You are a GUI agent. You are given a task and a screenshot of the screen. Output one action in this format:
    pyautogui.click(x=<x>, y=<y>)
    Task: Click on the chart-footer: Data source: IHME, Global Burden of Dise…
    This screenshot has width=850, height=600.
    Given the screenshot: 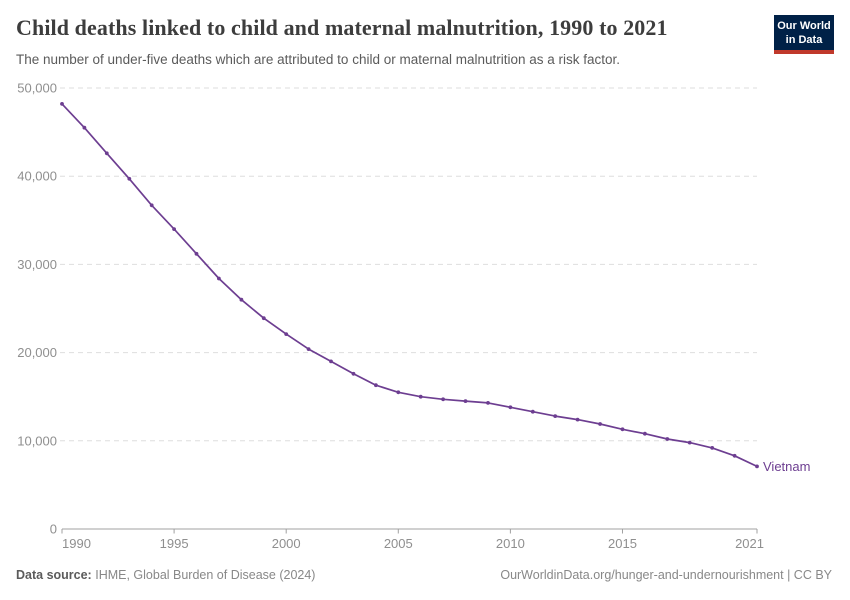 What is the action you would take?
    pyautogui.click(x=424, y=575)
    